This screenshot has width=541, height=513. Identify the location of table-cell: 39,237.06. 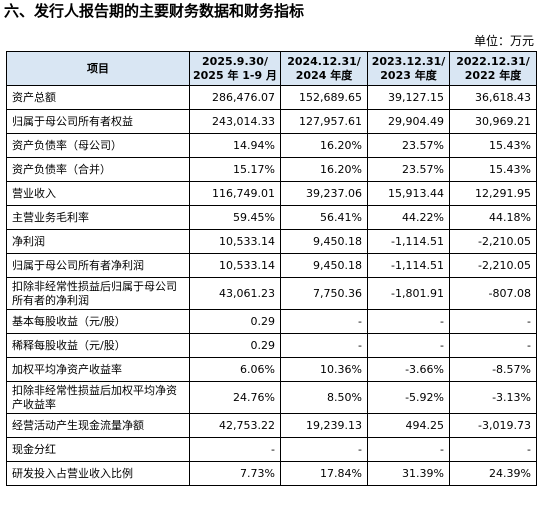
(324, 193).